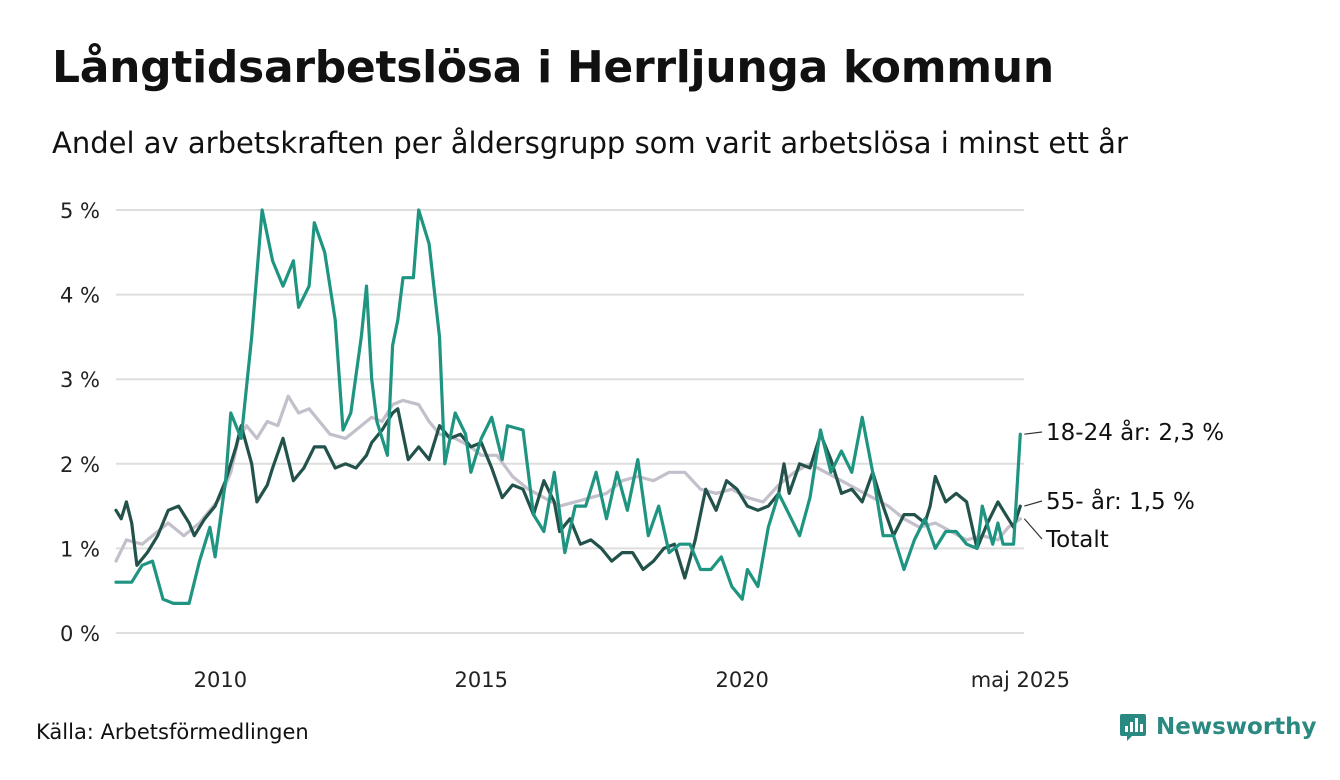 The width and height of the screenshot is (1340, 780). I want to click on chart-title: Långtidsarbetslösa i Herrljunga kommun, so click(553, 67).